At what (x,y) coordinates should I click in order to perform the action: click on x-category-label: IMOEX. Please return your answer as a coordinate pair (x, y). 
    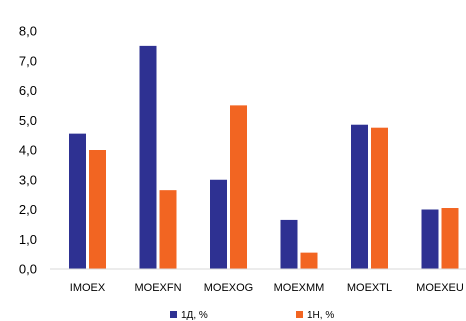
    Looking at the image, I should click on (88, 288).